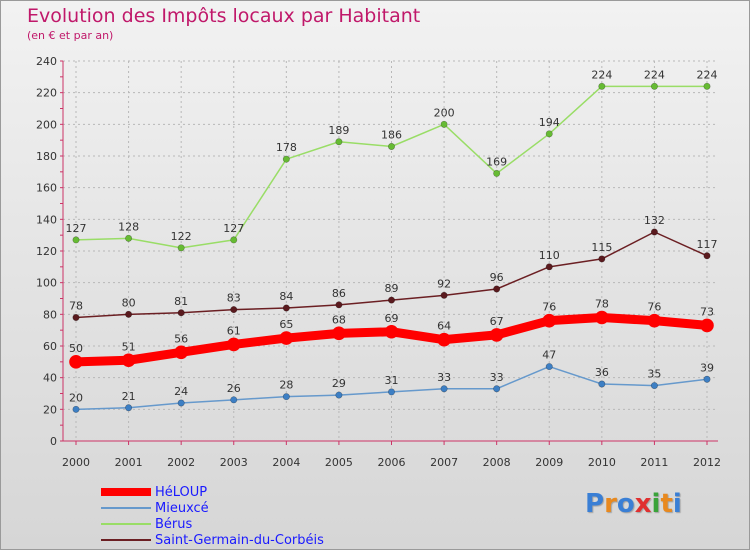 The width and height of the screenshot is (750, 550). What do you see at coordinates (654, 374) in the screenshot?
I see `data-label-mieuxce: 35` at bounding box center [654, 374].